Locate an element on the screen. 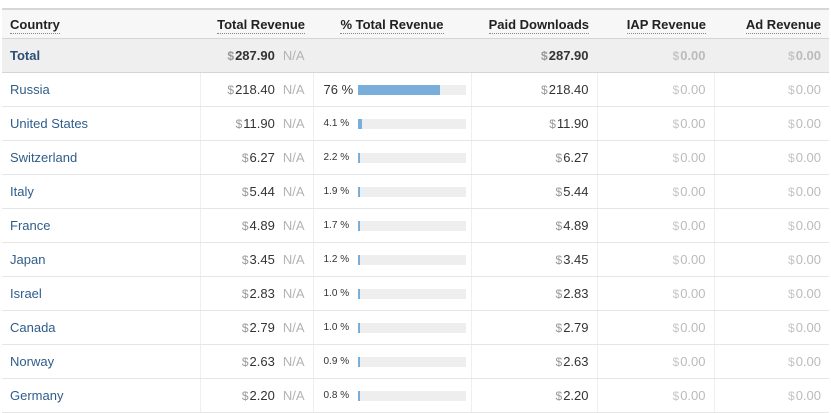 This screenshot has width=831, height=413. country-link: Canada is located at coordinates (101, 327).